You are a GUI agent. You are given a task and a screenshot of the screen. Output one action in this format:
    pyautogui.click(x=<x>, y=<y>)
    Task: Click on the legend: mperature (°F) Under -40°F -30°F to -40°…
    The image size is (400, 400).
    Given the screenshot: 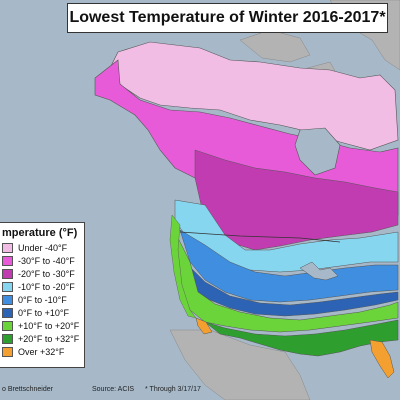 What is the action you would take?
    pyautogui.click(x=42, y=295)
    